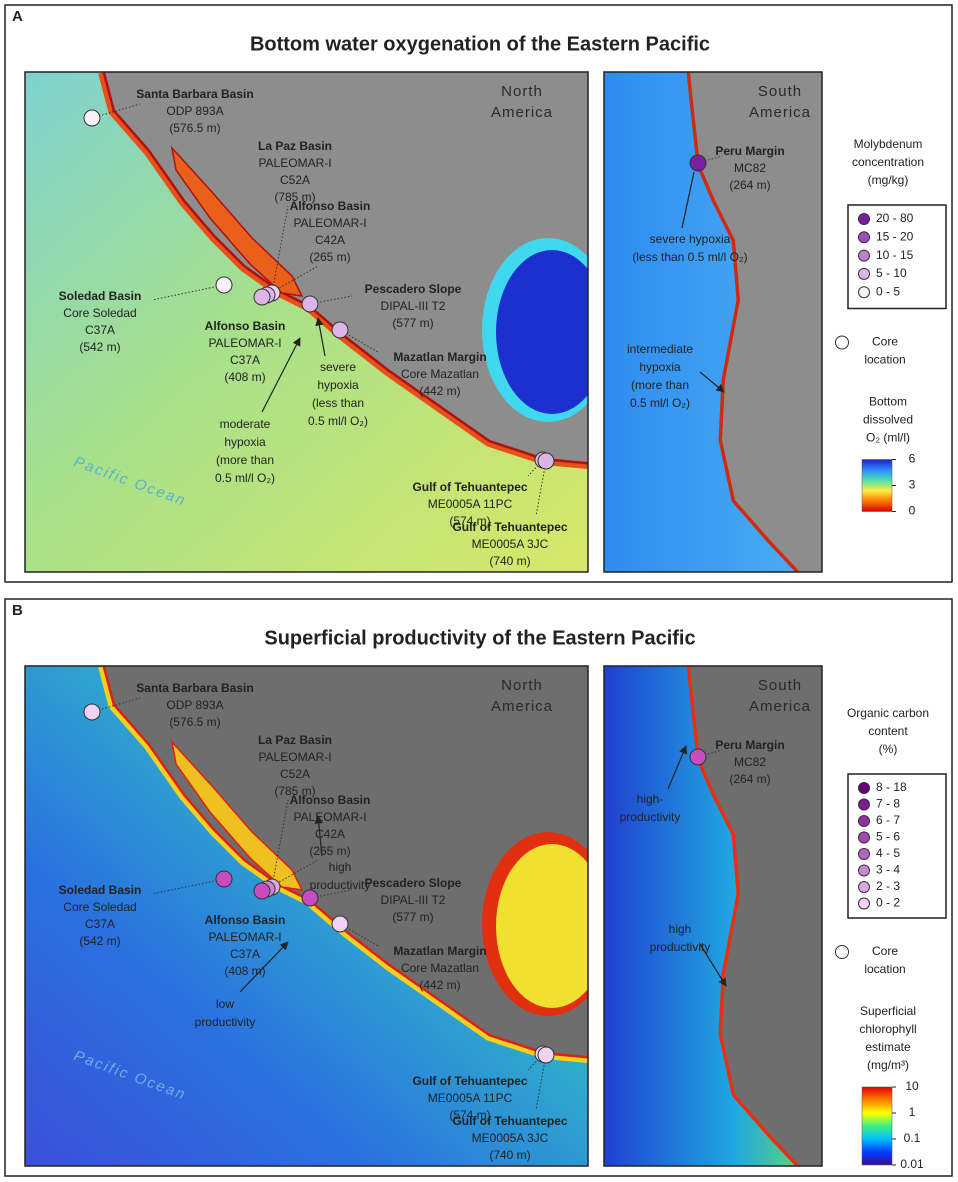 The image size is (958, 1182). What do you see at coordinates (895, 218) in the screenshot?
I see `legend-label: 20 - 80` at bounding box center [895, 218].